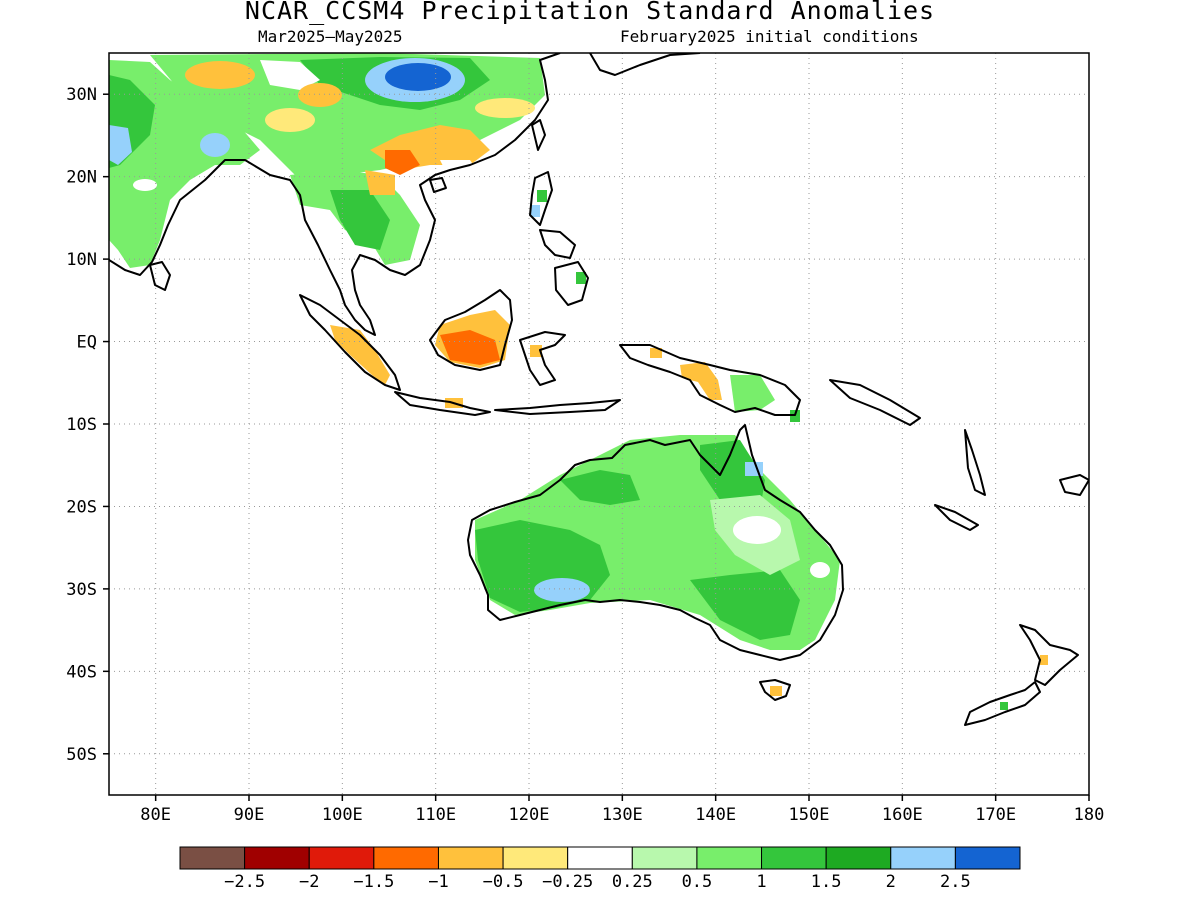  I want to click on colorbar-label: 2.5, so click(955, 882).